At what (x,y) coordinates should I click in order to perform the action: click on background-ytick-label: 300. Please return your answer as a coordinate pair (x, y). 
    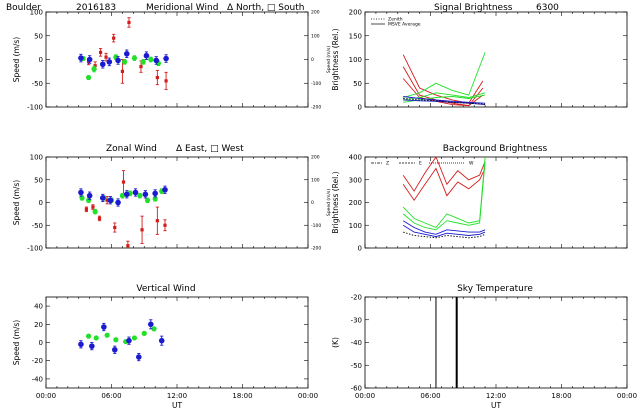
    Looking at the image, I should click on (355, 180).